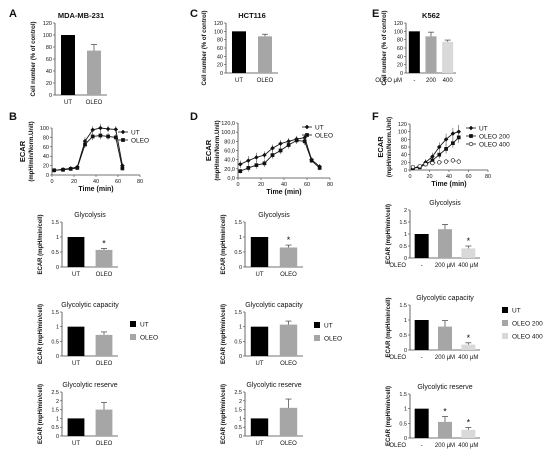 The height and width of the screenshot is (456, 550). I want to click on y-tick-label: 60,0, so click(229, 152).